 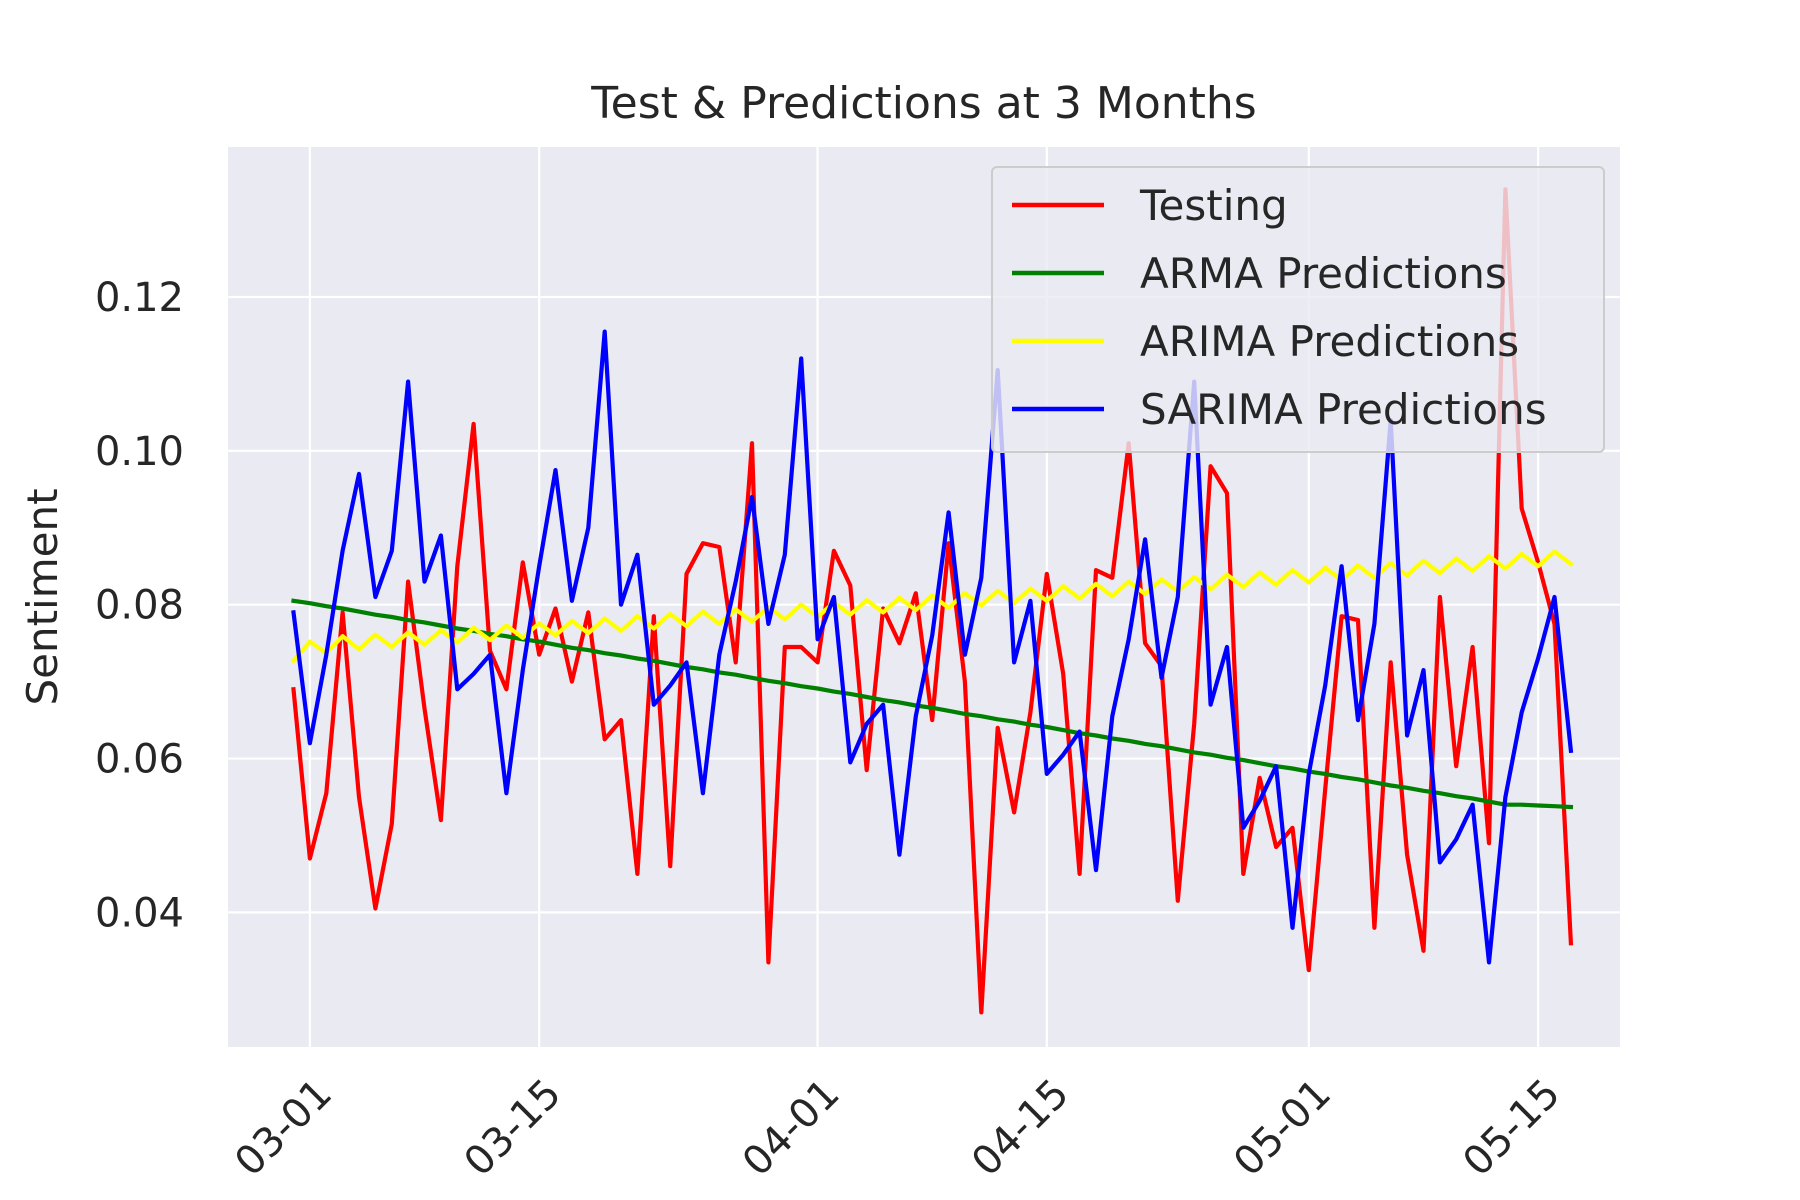 What do you see at coordinates (1511, 1128) in the screenshot?
I see `x-tick-label: 05-15` at bounding box center [1511, 1128].